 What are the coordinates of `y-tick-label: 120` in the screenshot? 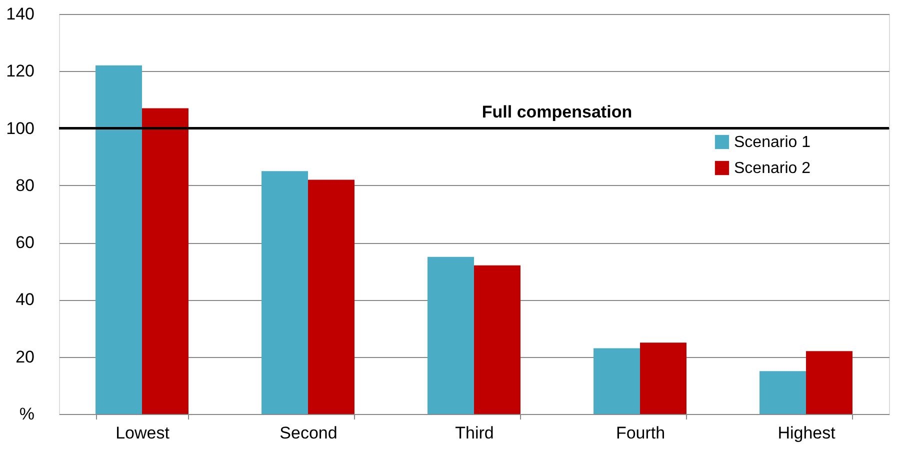 It's located at (20, 71).